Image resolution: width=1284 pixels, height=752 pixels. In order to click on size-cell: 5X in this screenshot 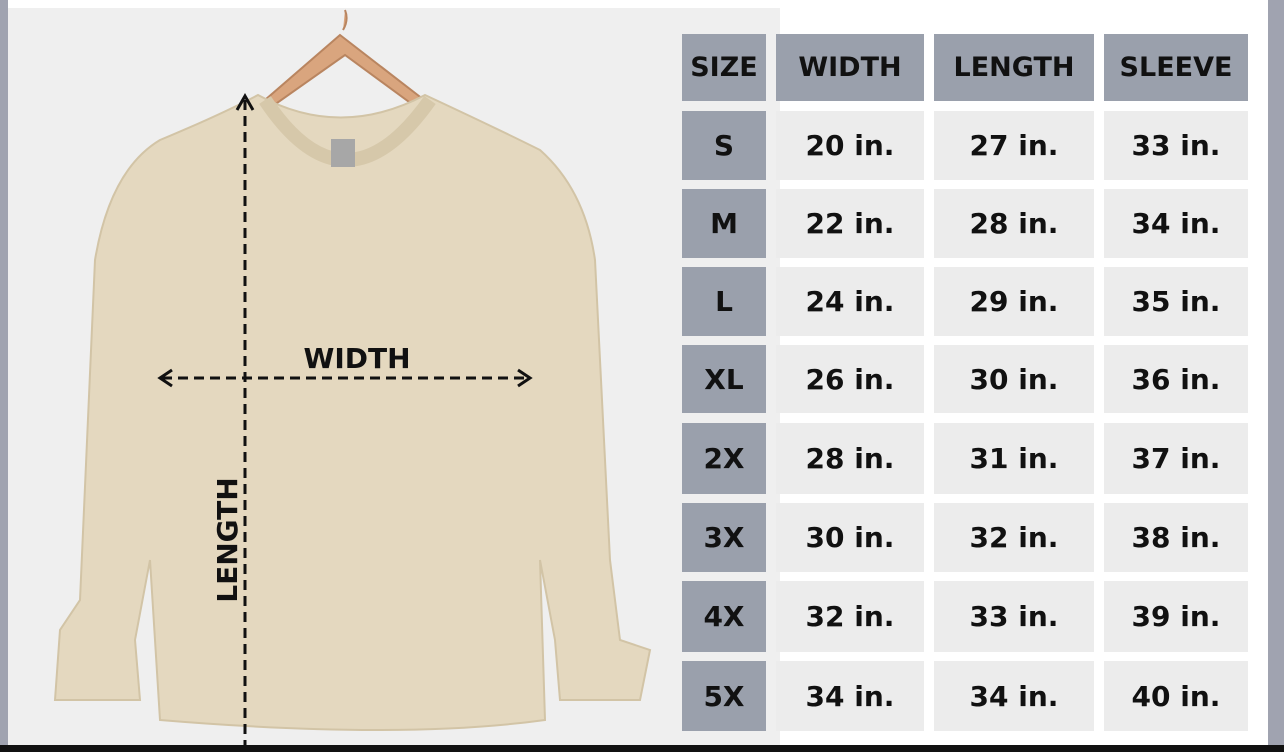, I will do `click(724, 696)`.